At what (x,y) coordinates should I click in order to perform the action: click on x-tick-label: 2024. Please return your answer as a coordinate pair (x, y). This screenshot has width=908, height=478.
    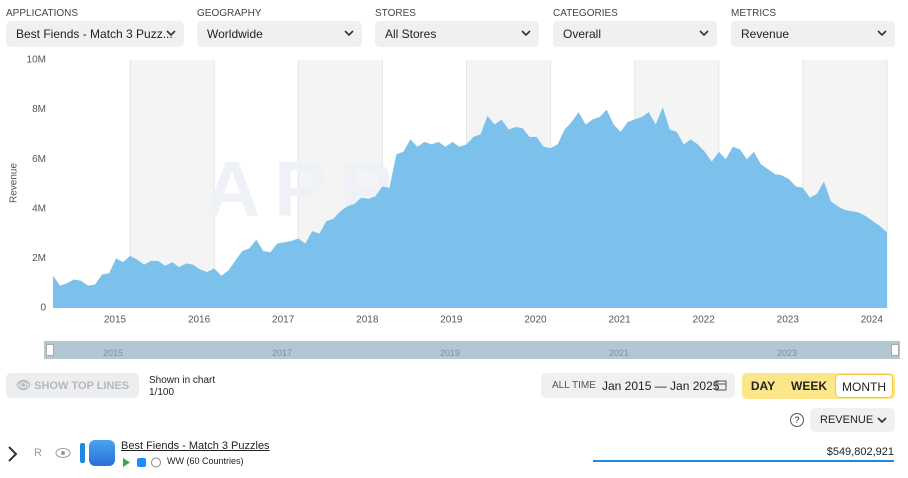
    Looking at the image, I should click on (872, 320).